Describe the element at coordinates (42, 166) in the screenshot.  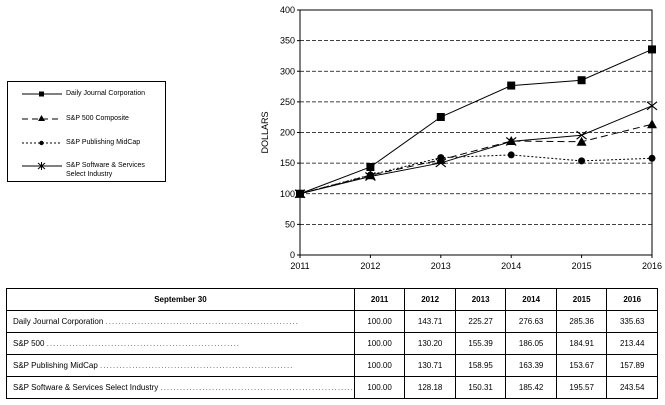
I see `legend-marker-x` at that location.